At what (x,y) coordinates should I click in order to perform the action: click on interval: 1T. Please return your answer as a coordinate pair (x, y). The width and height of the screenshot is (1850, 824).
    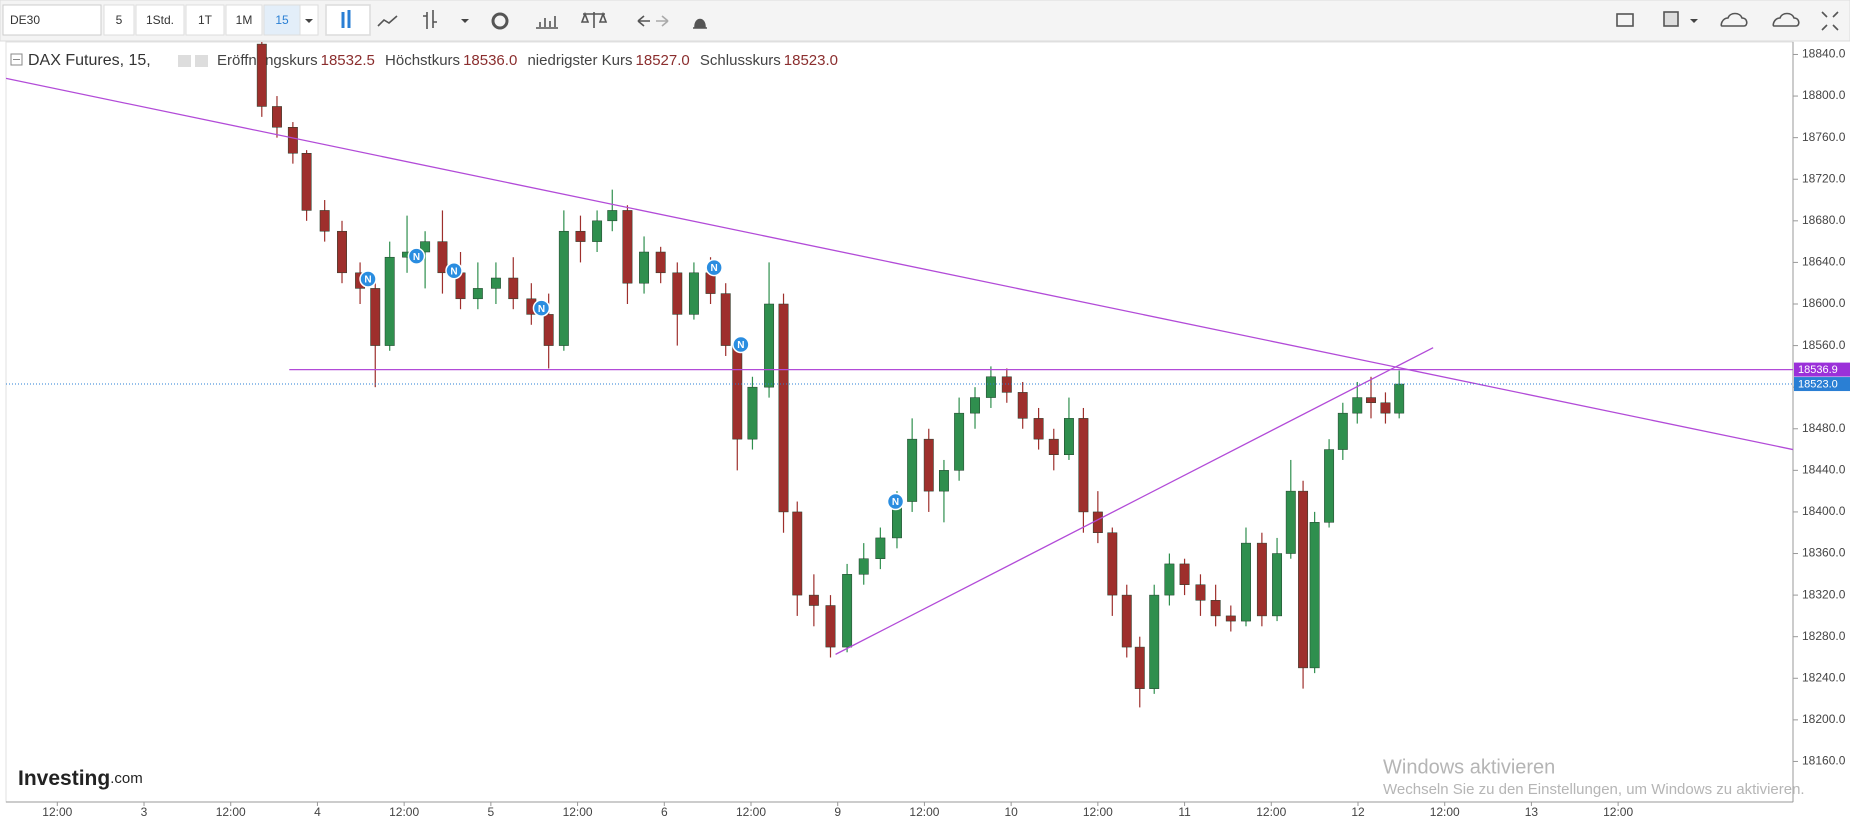
    Looking at the image, I should click on (205, 20).